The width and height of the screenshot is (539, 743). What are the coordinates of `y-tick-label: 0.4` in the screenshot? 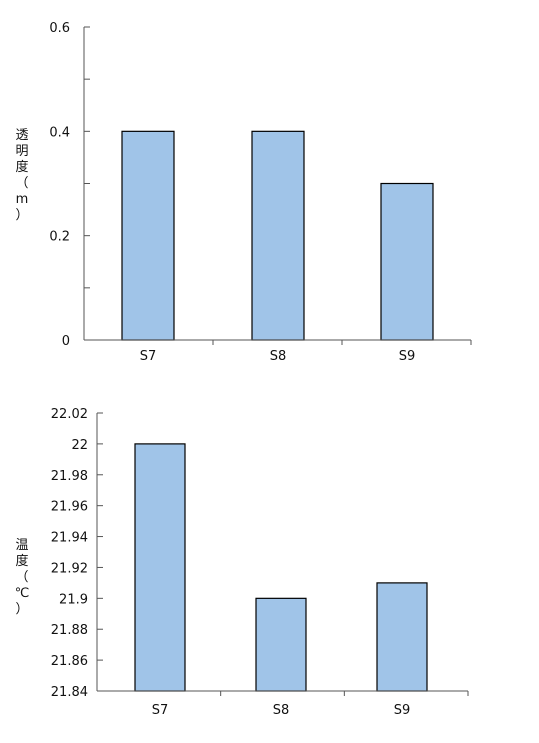 It's located at (59, 132).